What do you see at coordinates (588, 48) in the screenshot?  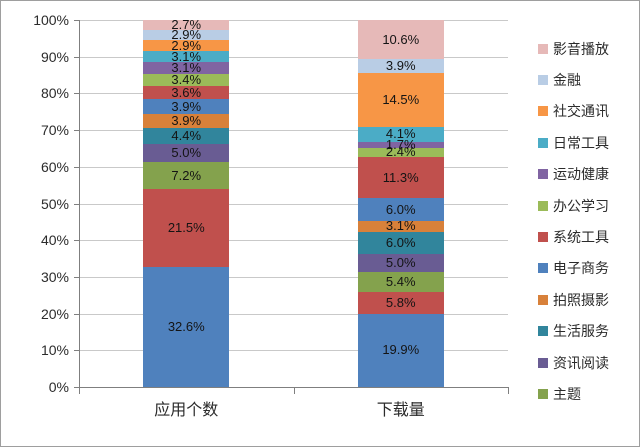 I see `legend-item-影音播放: 影音播放` at bounding box center [588, 48].